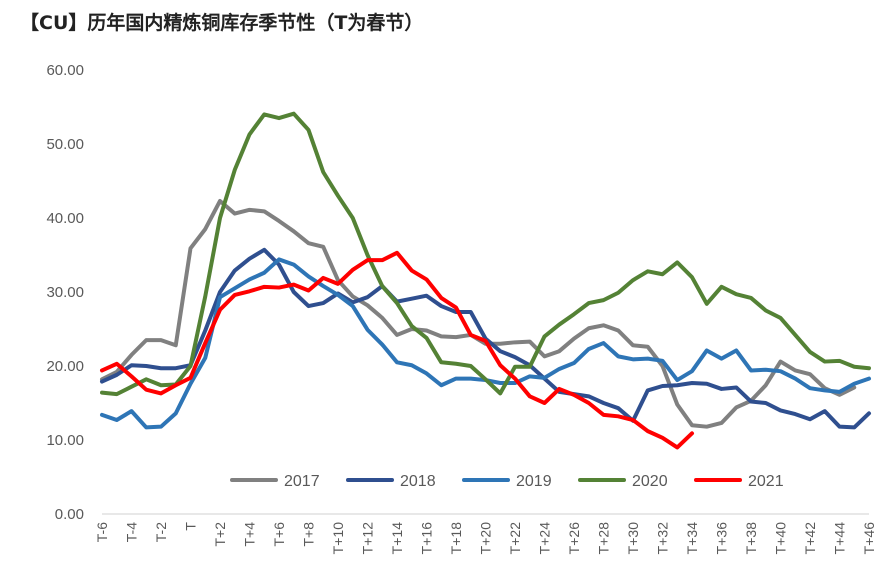 The width and height of the screenshot is (881, 585). I want to click on legend-label-2018: 2018, so click(418, 481).